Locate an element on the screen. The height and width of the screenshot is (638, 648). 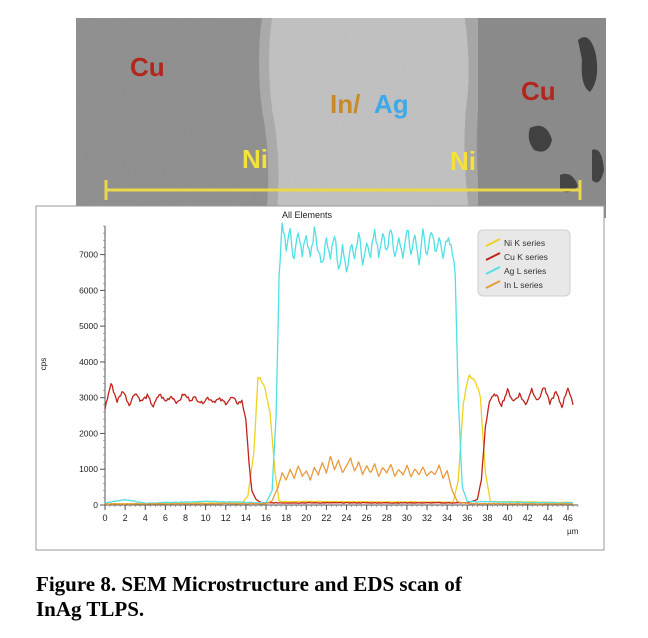
y-tick-label: 7000 is located at coordinates (88, 255).